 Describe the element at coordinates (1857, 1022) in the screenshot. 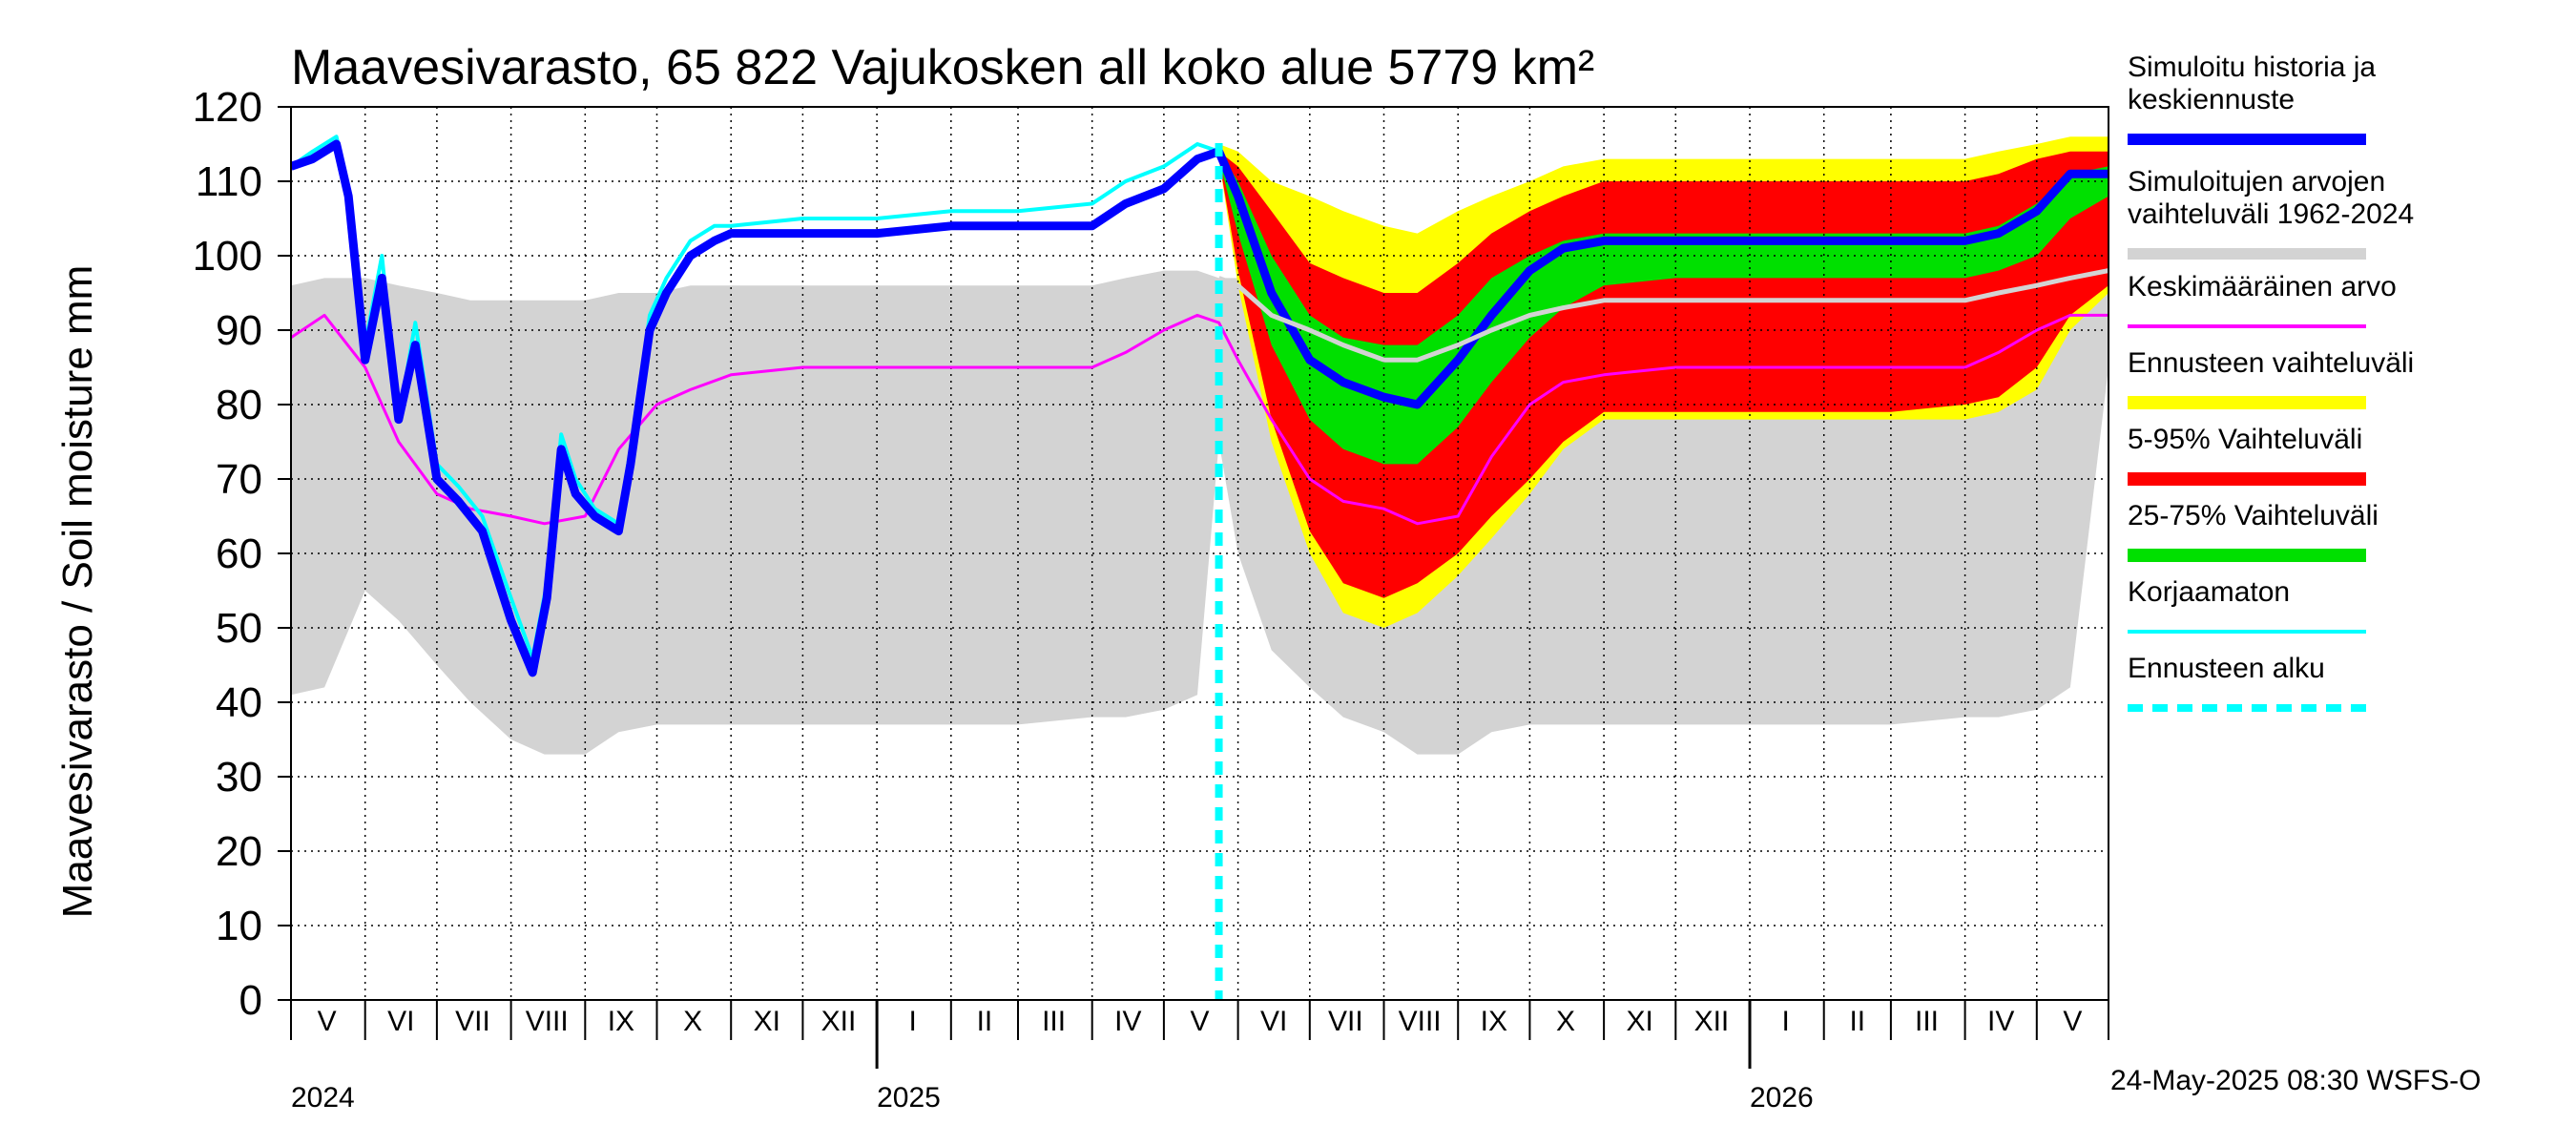

I see `month-label-21: II` at that location.